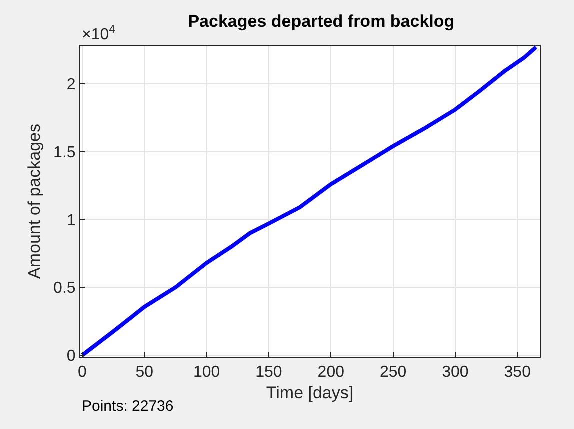 The width and height of the screenshot is (574, 429). I want to click on x-tick-label: 100, so click(206, 373).